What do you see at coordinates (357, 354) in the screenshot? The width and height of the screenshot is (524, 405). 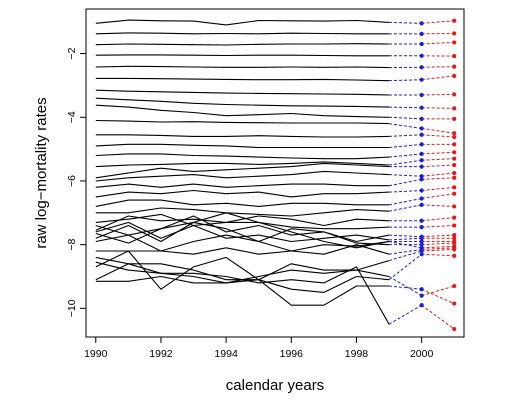 I see `x-tick-label-1998: 1998` at bounding box center [357, 354].